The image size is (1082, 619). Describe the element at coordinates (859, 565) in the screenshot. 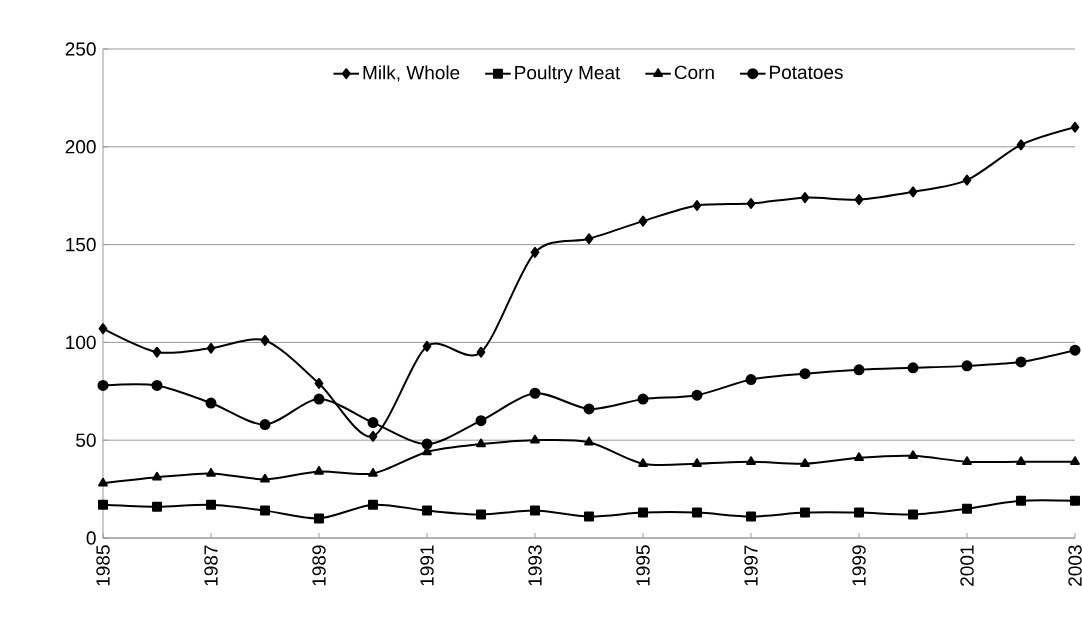

I see `x-tick-label: 1999` at that location.